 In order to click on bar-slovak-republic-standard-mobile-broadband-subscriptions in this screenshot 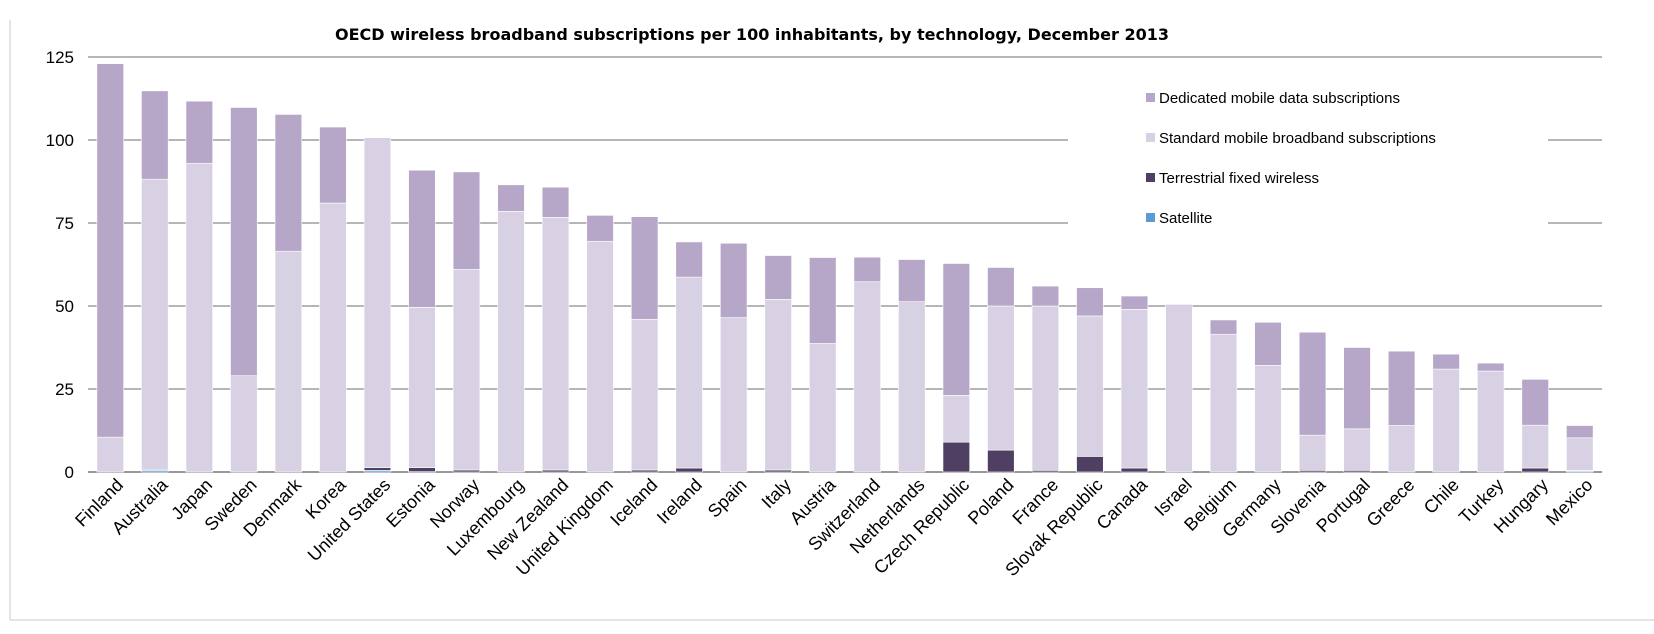, I will do `click(1090, 386)`.